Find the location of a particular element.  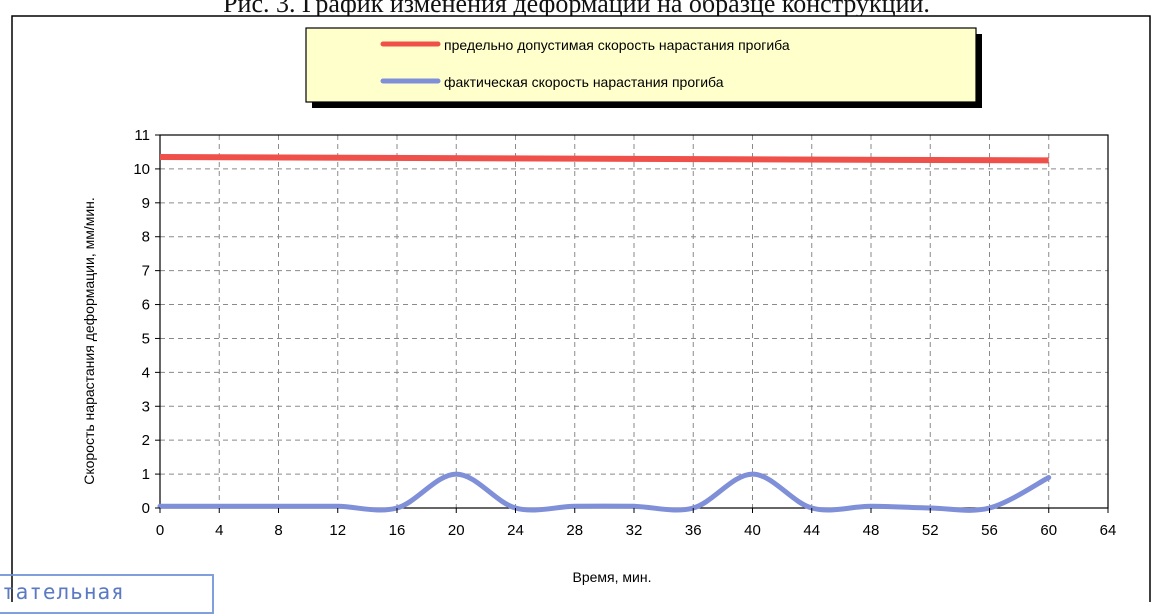

x-axis-label: Время, мин. is located at coordinates (612, 577).